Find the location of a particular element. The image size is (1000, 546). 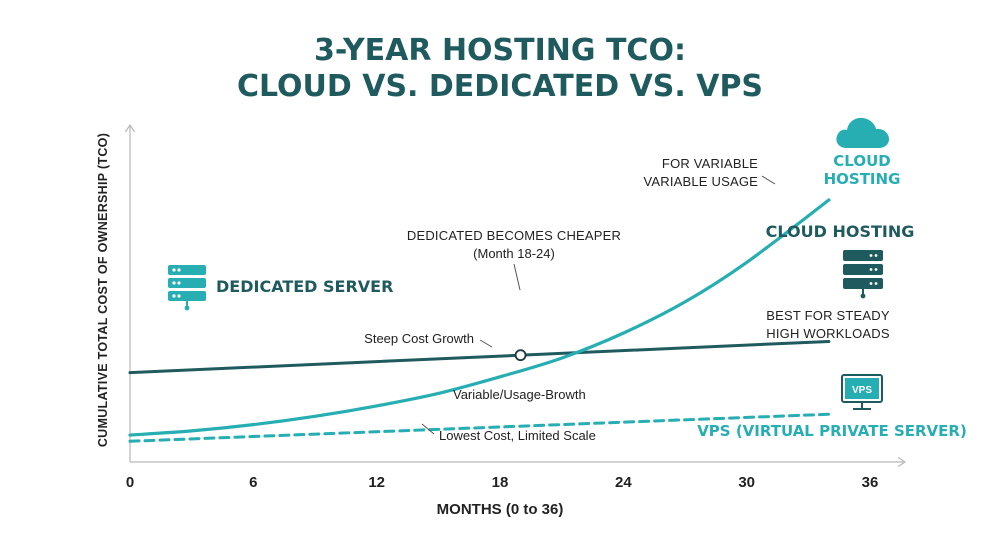

vps-screen-label: VPS is located at coordinates (862, 390).